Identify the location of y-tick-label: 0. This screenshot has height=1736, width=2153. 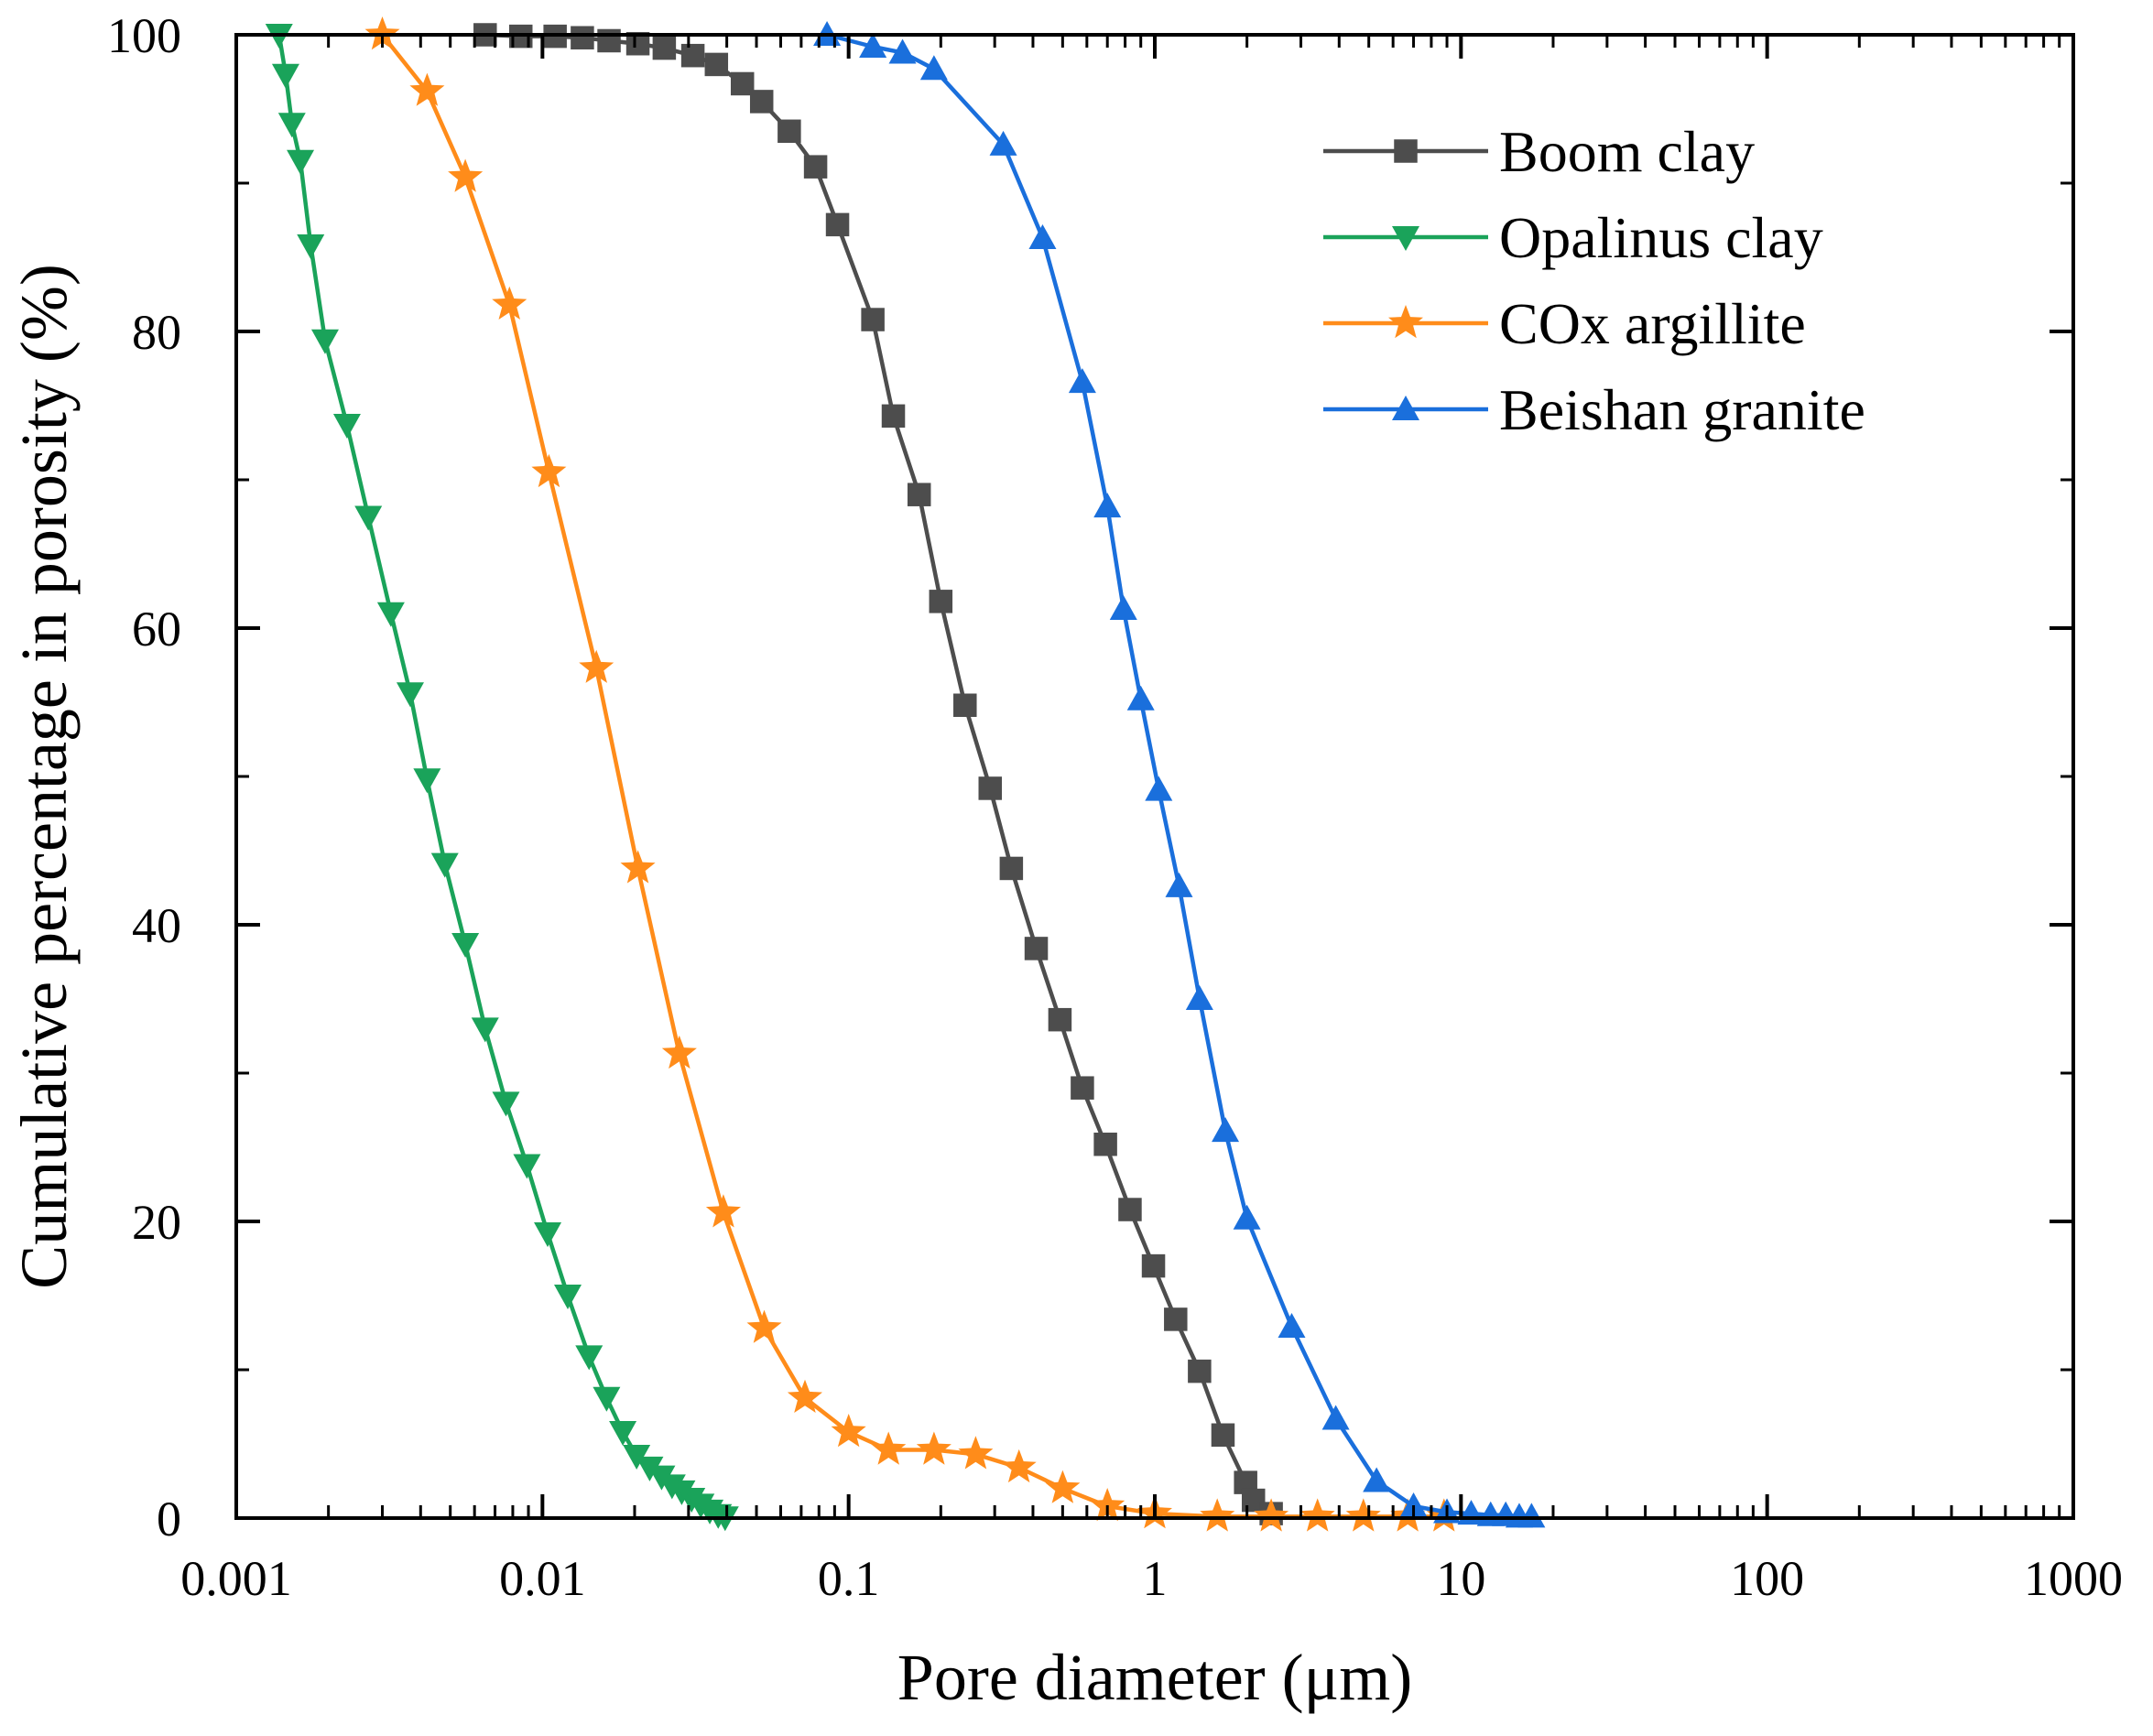
(169, 1519).